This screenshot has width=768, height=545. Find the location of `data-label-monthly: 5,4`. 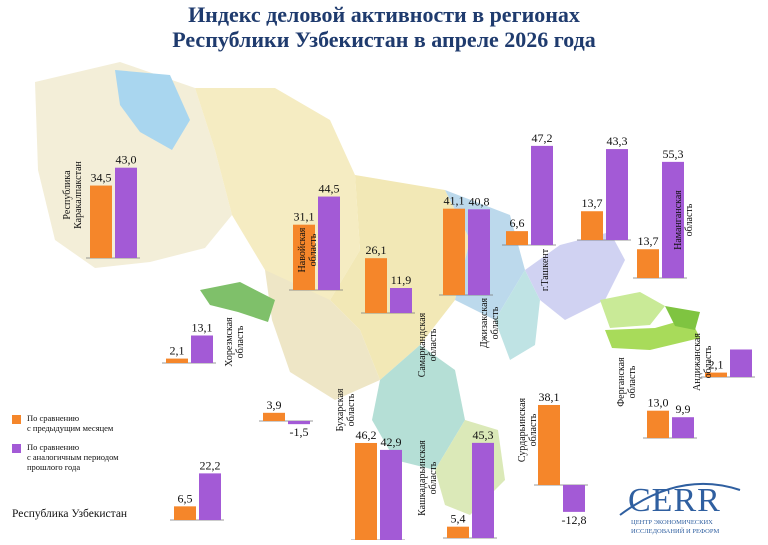

data-label-monthly: 5,4 is located at coordinates (458, 519).